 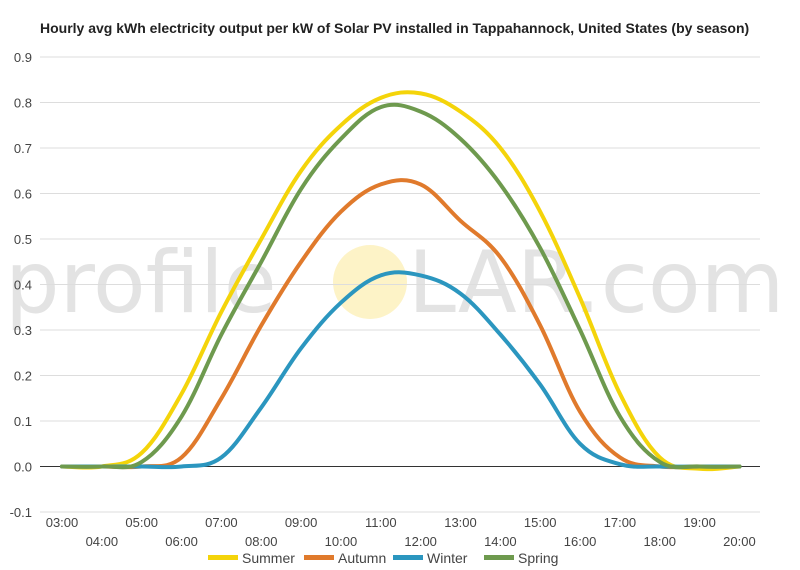 I want to click on x-tick-label: 15:00, so click(x=540, y=522).